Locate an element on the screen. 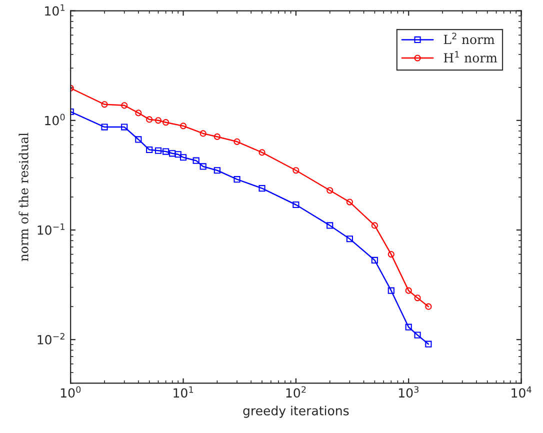 Image resolution: width=543 pixels, height=433 pixels. x-tick-label: 10$^{4}$ is located at coordinates (522, 392).